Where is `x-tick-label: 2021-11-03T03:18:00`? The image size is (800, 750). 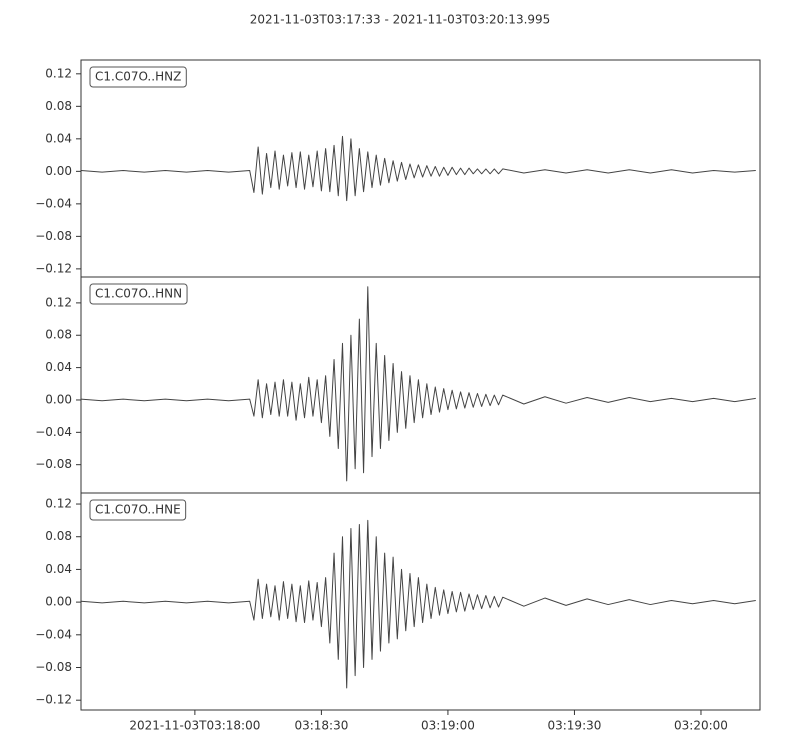 x-tick-label: 2021-11-03T03:18:00 is located at coordinates (194, 726).